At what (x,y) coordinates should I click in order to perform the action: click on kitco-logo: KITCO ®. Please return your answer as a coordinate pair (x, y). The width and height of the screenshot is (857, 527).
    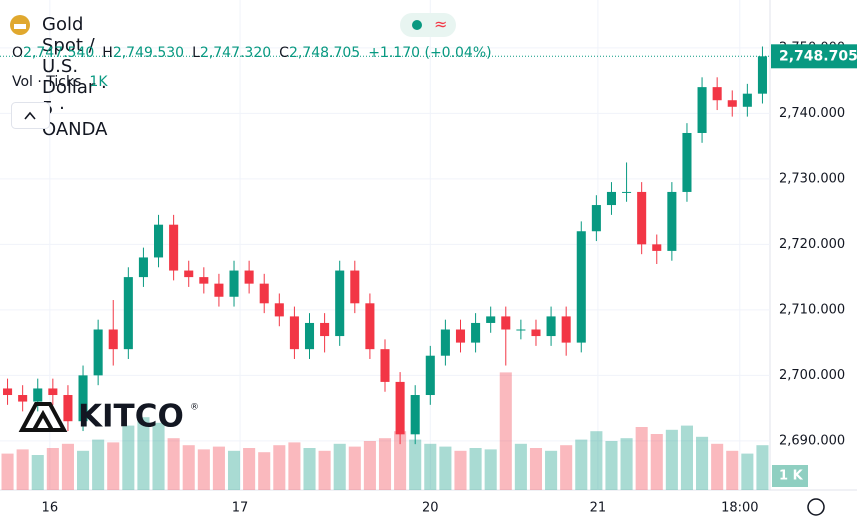
    Looking at the image, I should click on (108, 417).